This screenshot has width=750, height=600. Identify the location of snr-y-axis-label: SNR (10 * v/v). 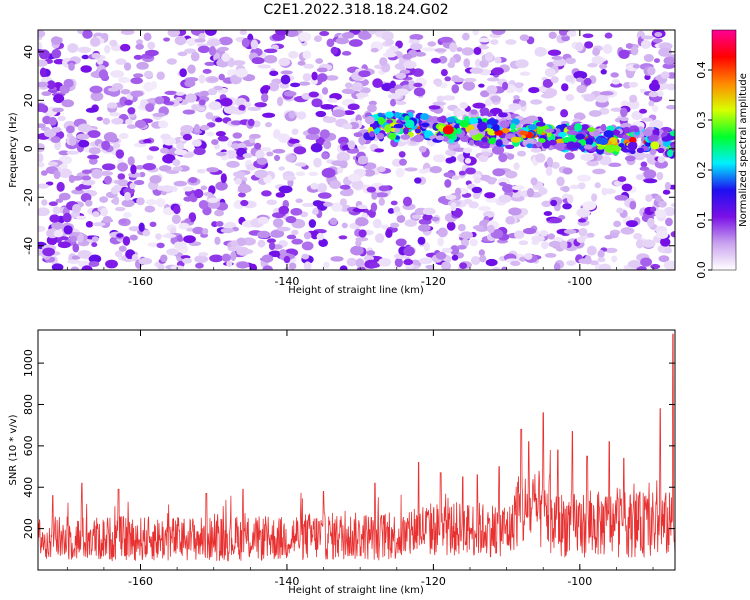
(13, 449).